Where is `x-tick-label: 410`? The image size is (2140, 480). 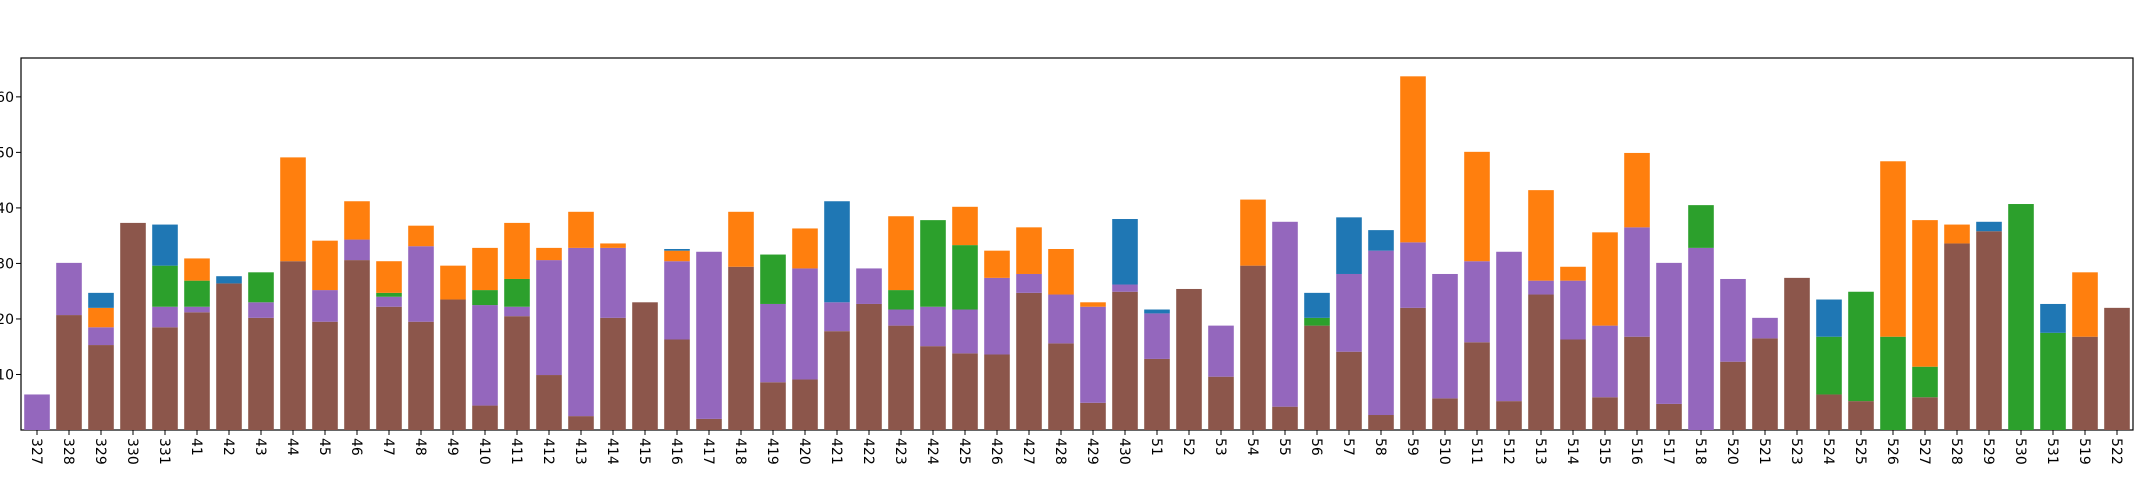
x-tick-label: 410 is located at coordinates (484, 451).